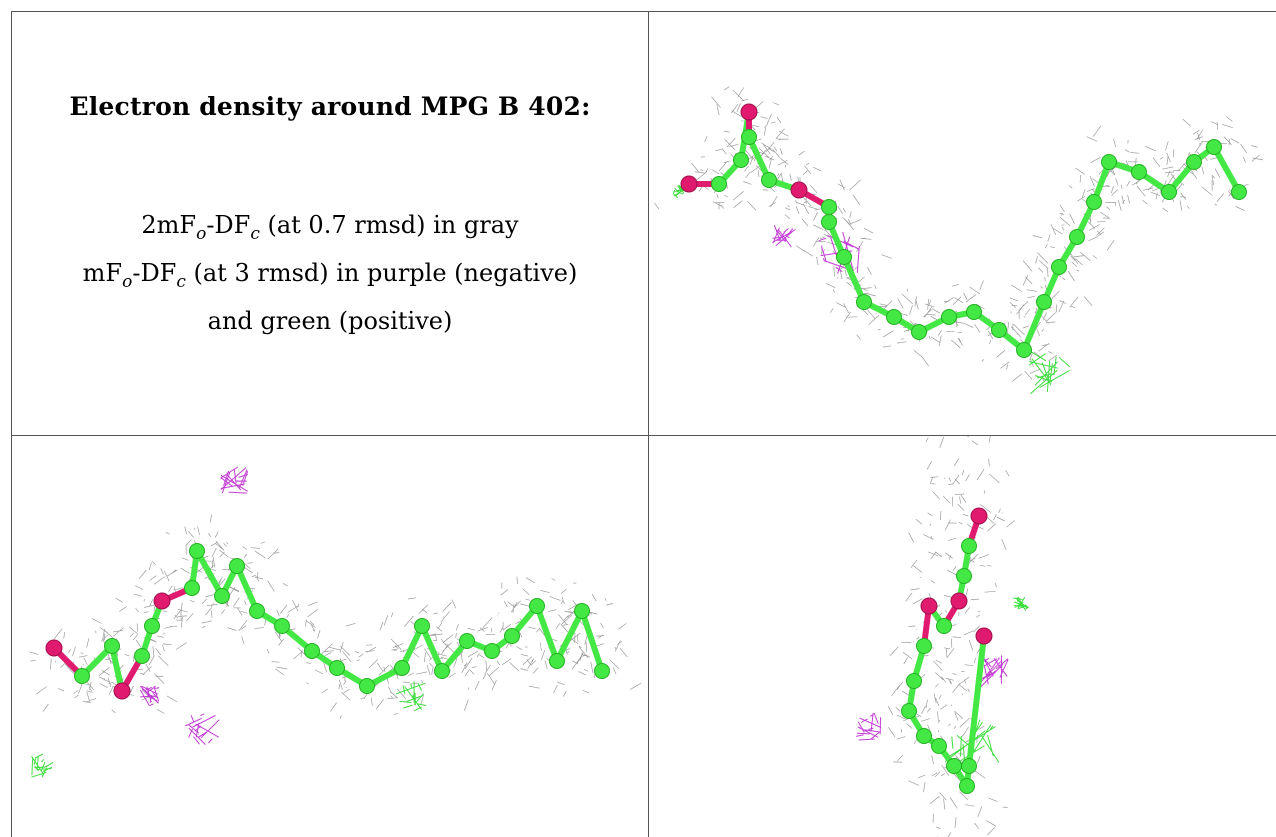 This screenshot has height=837, width=1276. What do you see at coordinates (330, 320) in the screenshot?
I see `legend-line-colors: and green (positive)` at bounding box center [330, 320].